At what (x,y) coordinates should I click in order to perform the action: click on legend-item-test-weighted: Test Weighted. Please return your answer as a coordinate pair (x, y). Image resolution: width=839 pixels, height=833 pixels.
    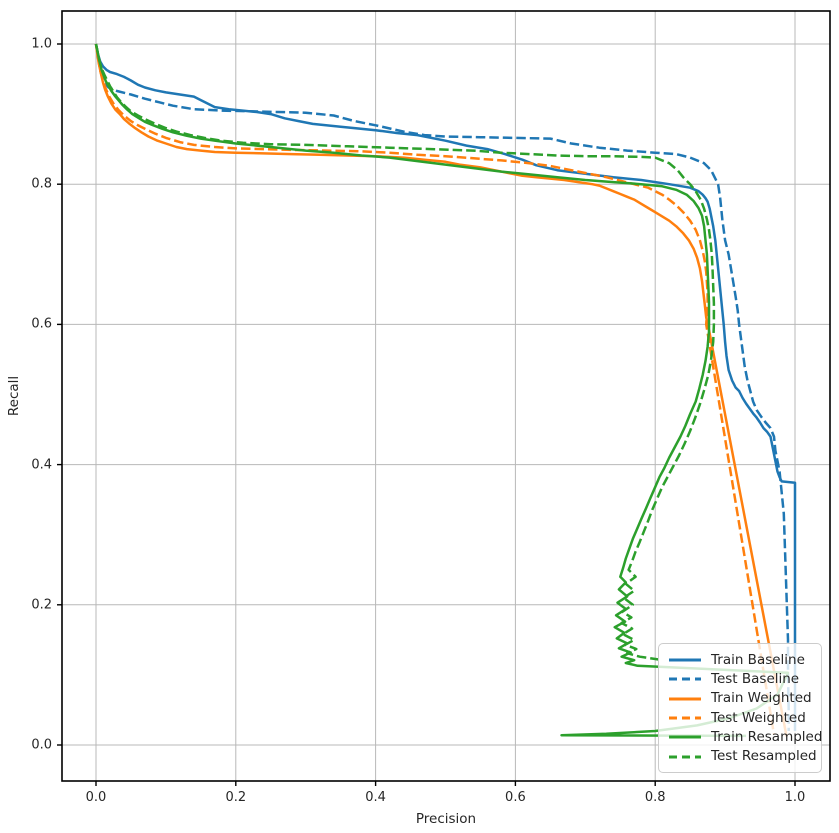
    Looking at the image, I should click on (740, 717).